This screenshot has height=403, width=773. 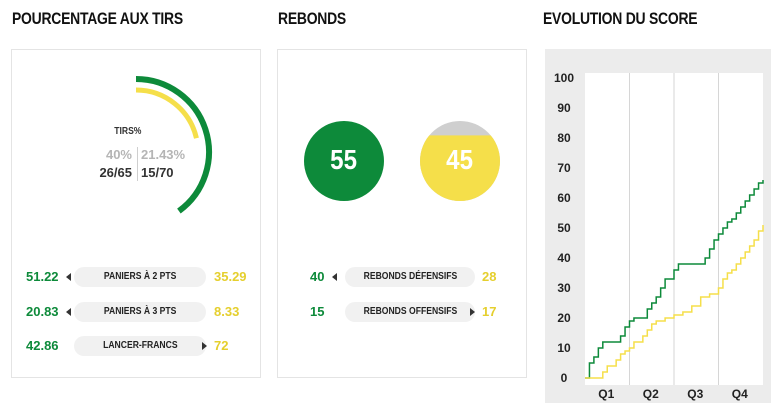 What do you see at coordinates (167, 113) in the screenshot?
I see `away-shooting-arc` at bounding box center [167, 113].